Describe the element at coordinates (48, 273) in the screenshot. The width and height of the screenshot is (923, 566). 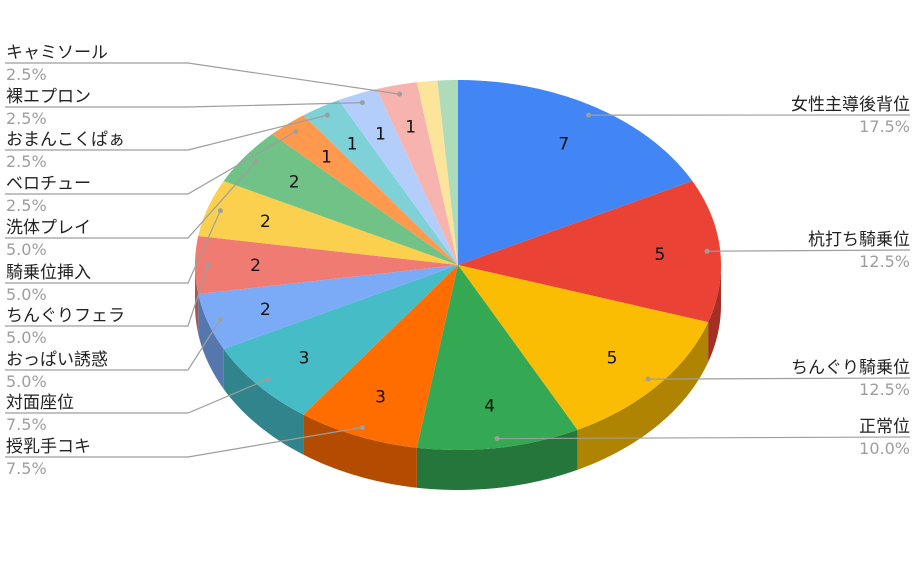
I see `slice-name: 騎乗位挿入` at that location.